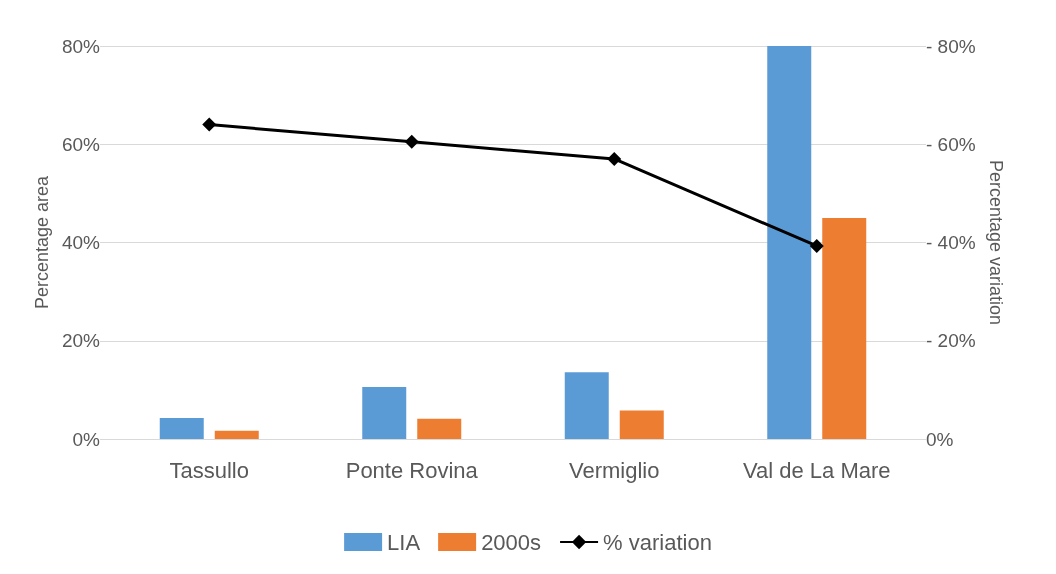  I want to click on y2-tick-label: - 80%, so click(951, 46).